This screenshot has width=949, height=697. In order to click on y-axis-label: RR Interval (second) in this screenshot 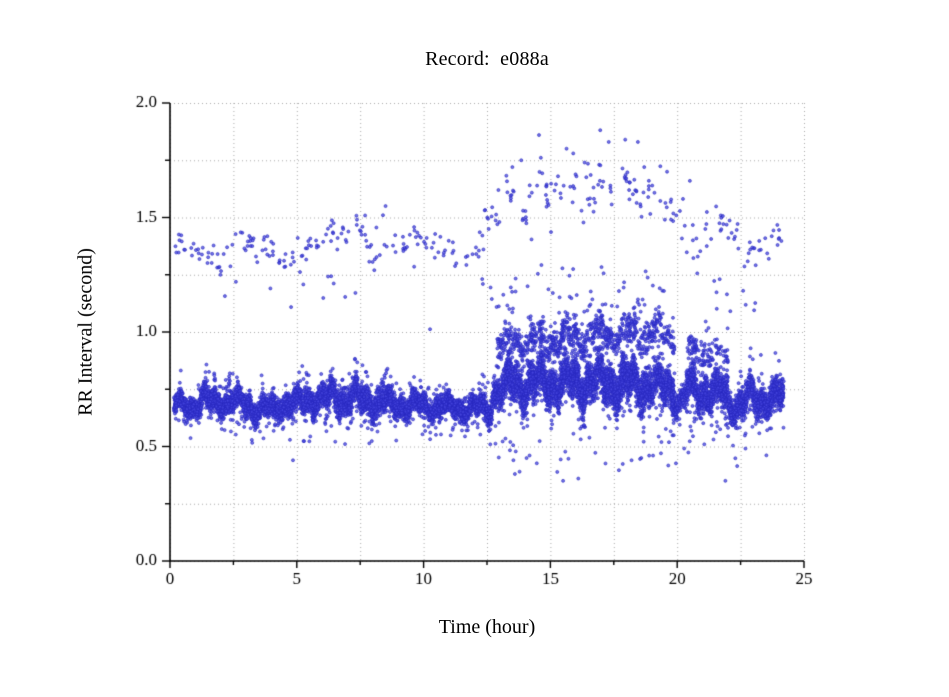, I will do `click(85, 332)`.